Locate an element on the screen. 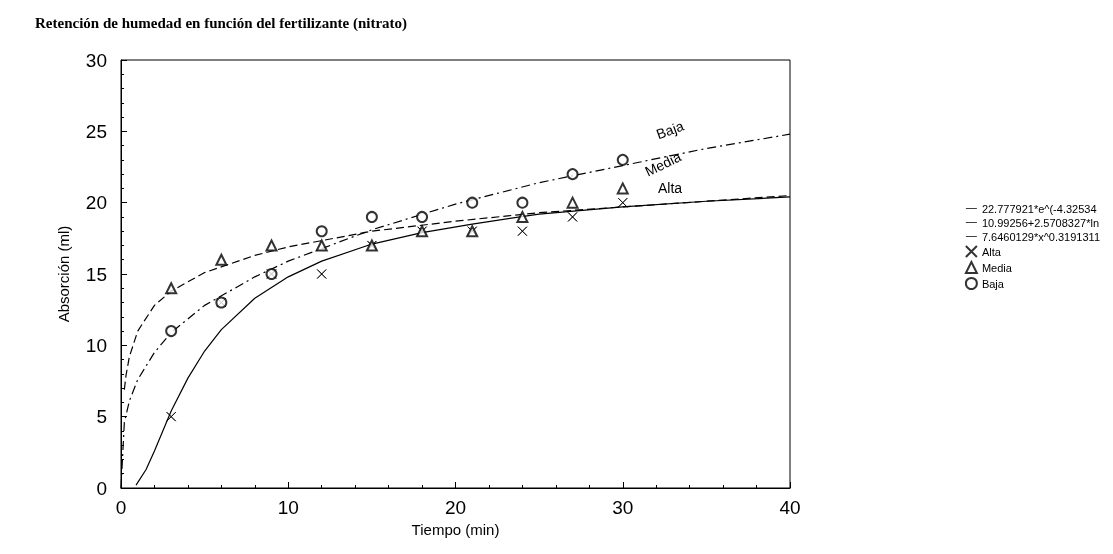 The height and width of the screenshot is (554, 1113). y-tick-label: 30 is located at coordinates (96, 60).